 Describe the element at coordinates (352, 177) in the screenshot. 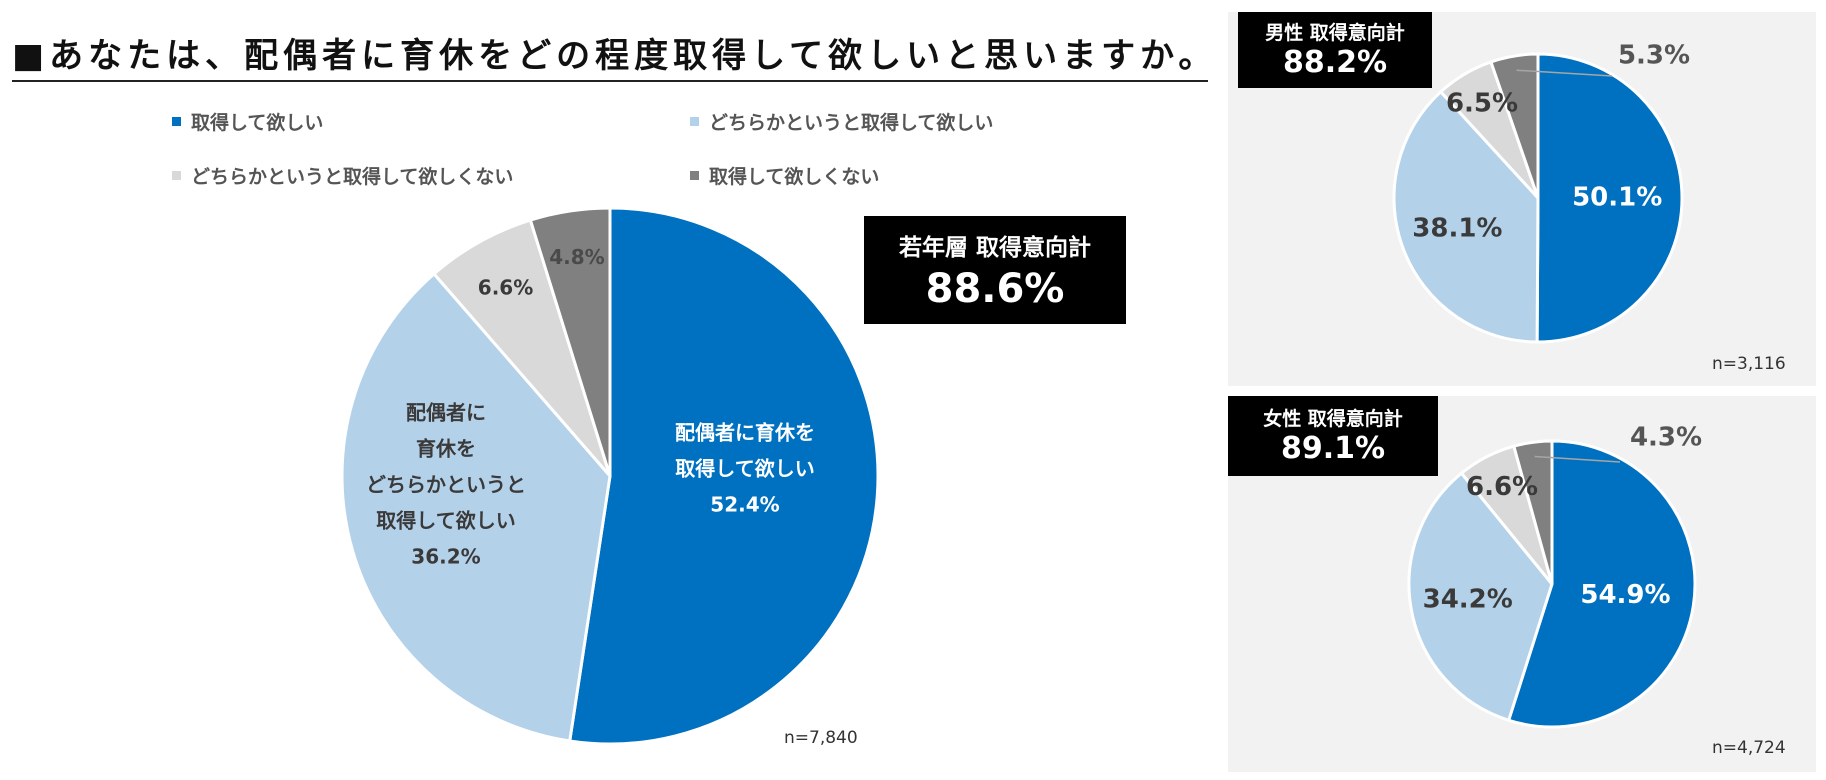

I see `legend-label: どちらかというと取得して欲しくない` at that location.